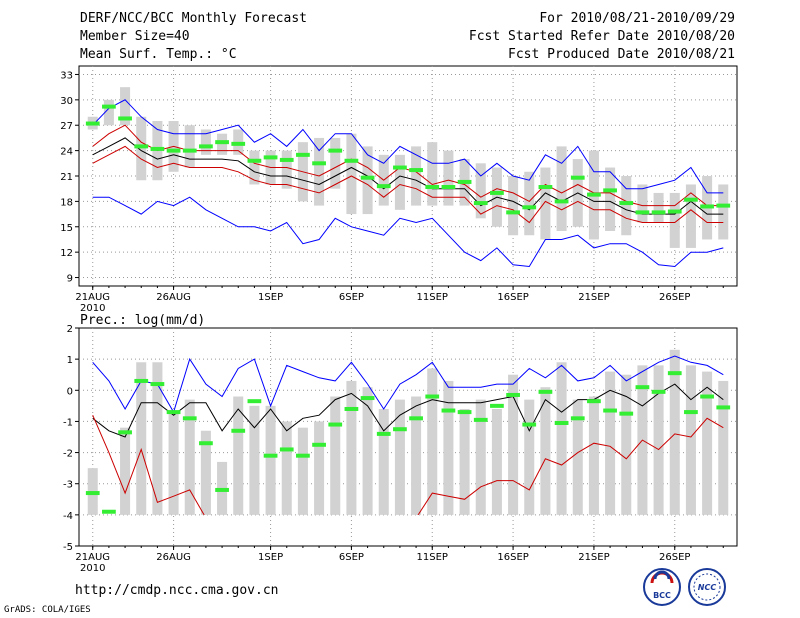  I want to click on temp-x-tick-label: 26SEP, so click(674, 297).